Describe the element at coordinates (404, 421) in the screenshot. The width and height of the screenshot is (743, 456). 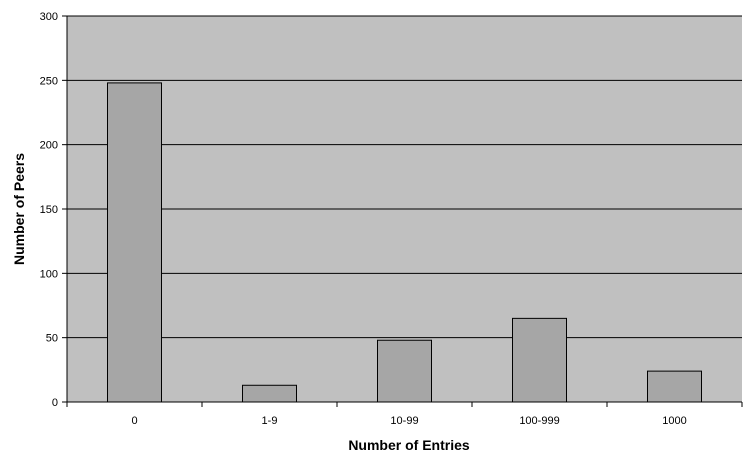
I see `x-tick-label-10-99: 10-99` at that location.